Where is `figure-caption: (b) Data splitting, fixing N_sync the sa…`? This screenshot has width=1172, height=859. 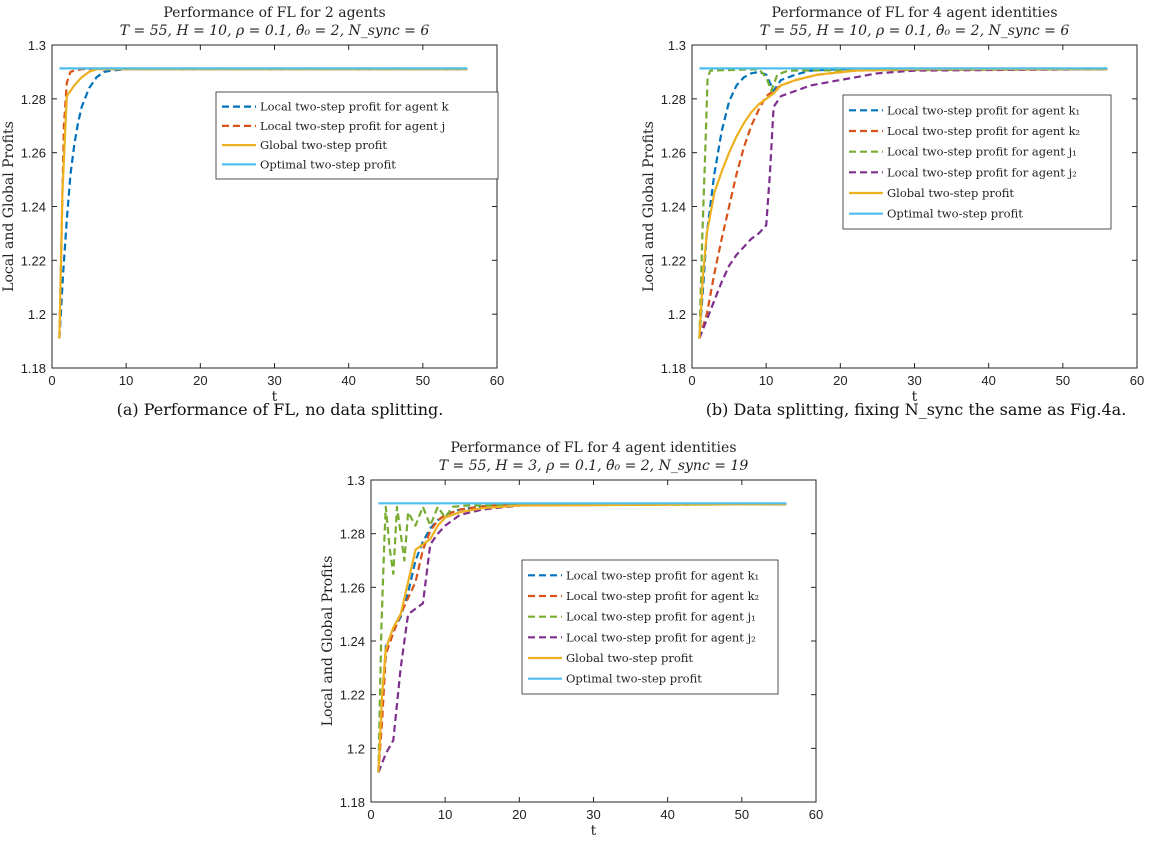 figure-caption: (b) Data splitting, fixing N_sync the sa… is located at coordinates (916, 409).